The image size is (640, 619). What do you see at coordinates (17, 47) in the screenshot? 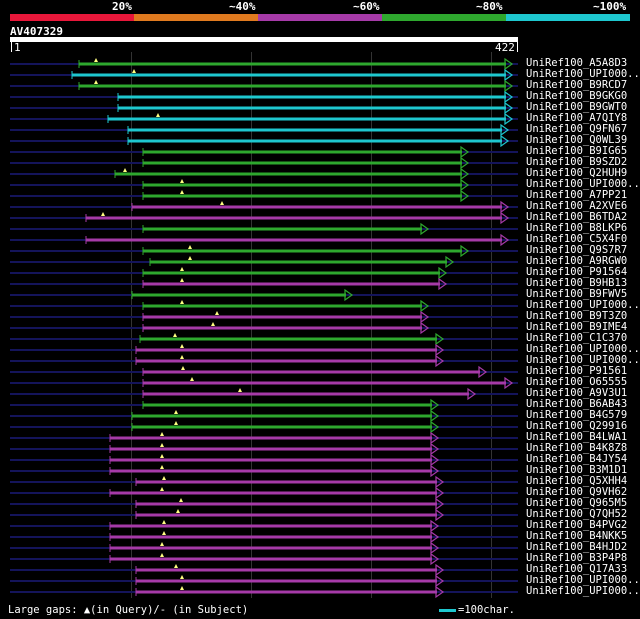
I see `query-start: 1` at bounding box center [17, 47].